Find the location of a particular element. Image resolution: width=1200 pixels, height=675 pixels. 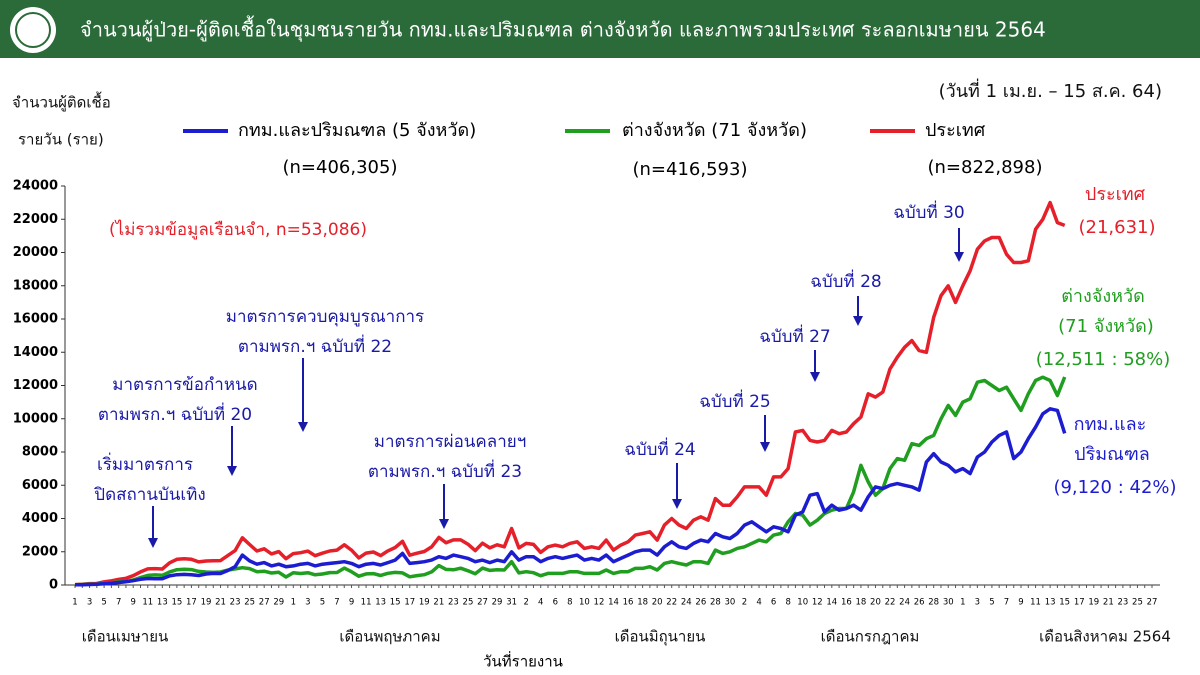

end-label: (12,511 : 58%) is located at coordinates (1103, 359).